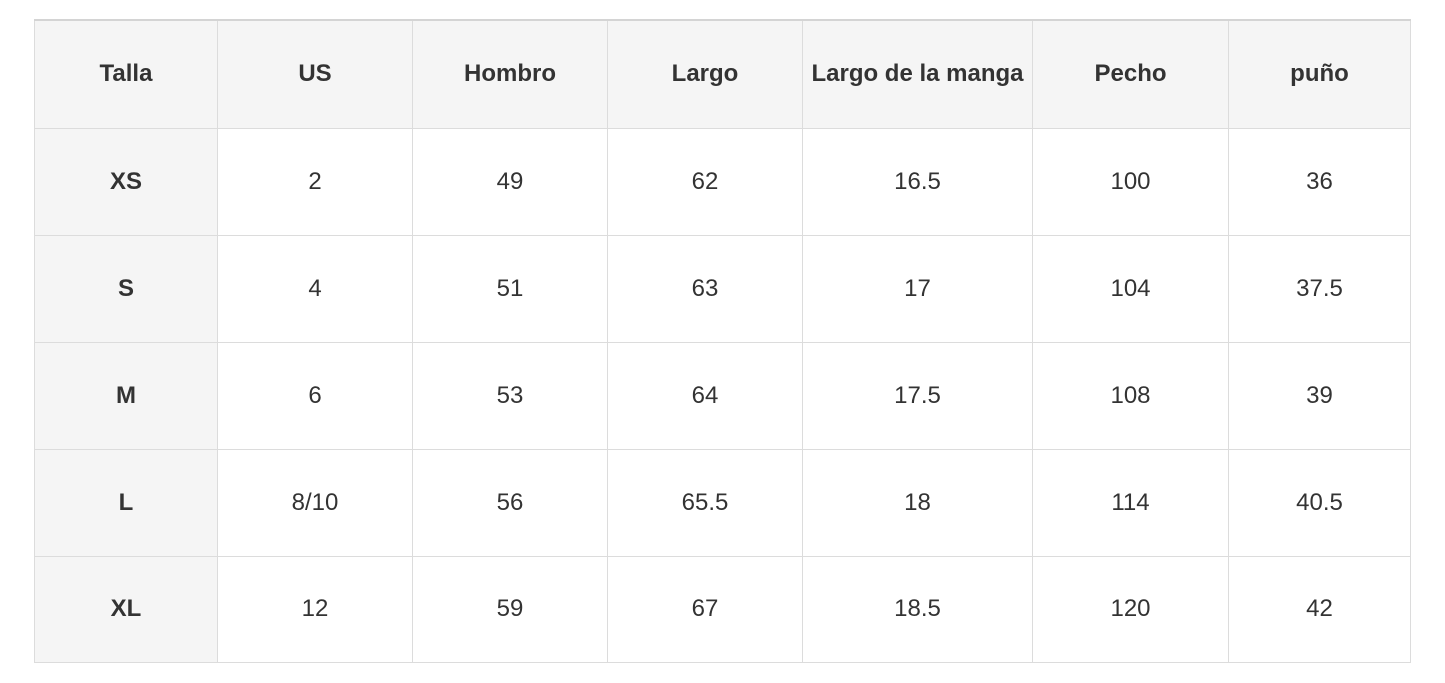  Describe the element at coordinates (510, 609) in the screenshot. I see `cell-xl-hombro: 59` at that location.